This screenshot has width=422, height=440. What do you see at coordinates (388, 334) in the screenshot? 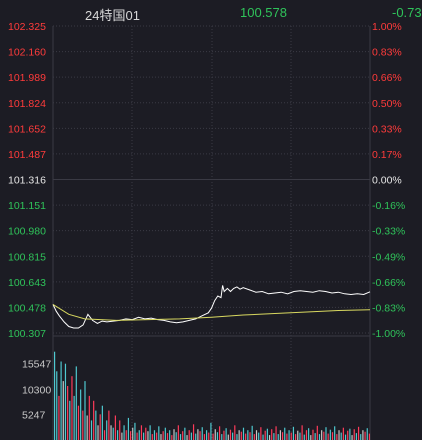
I see `percent-tick-label: -1.00%` at bounding box center [388, 334].